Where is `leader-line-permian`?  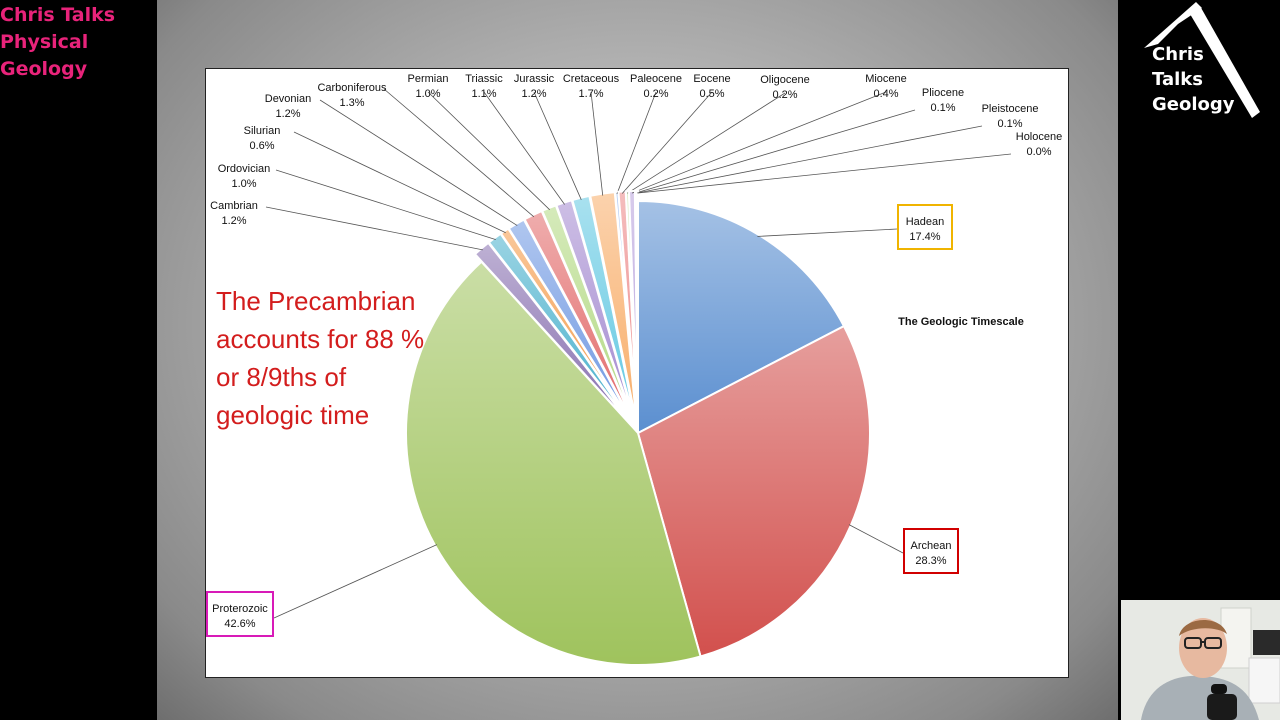
leader-line-permian is located at coordinates (489, 151).